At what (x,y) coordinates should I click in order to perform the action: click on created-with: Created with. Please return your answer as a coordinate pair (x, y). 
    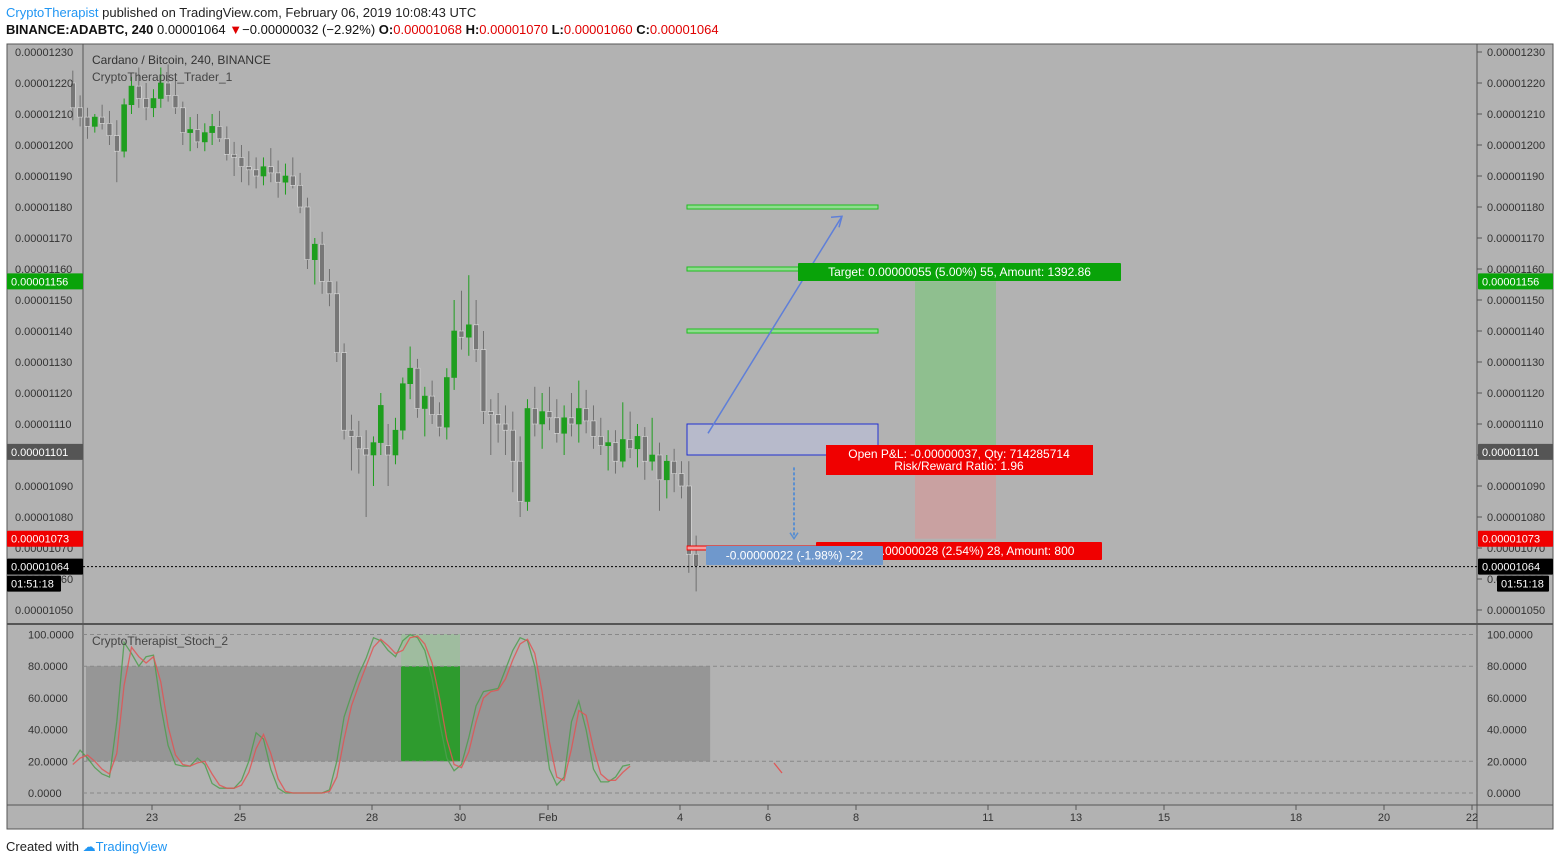
    Looking at the image, I should click on (42, 846).